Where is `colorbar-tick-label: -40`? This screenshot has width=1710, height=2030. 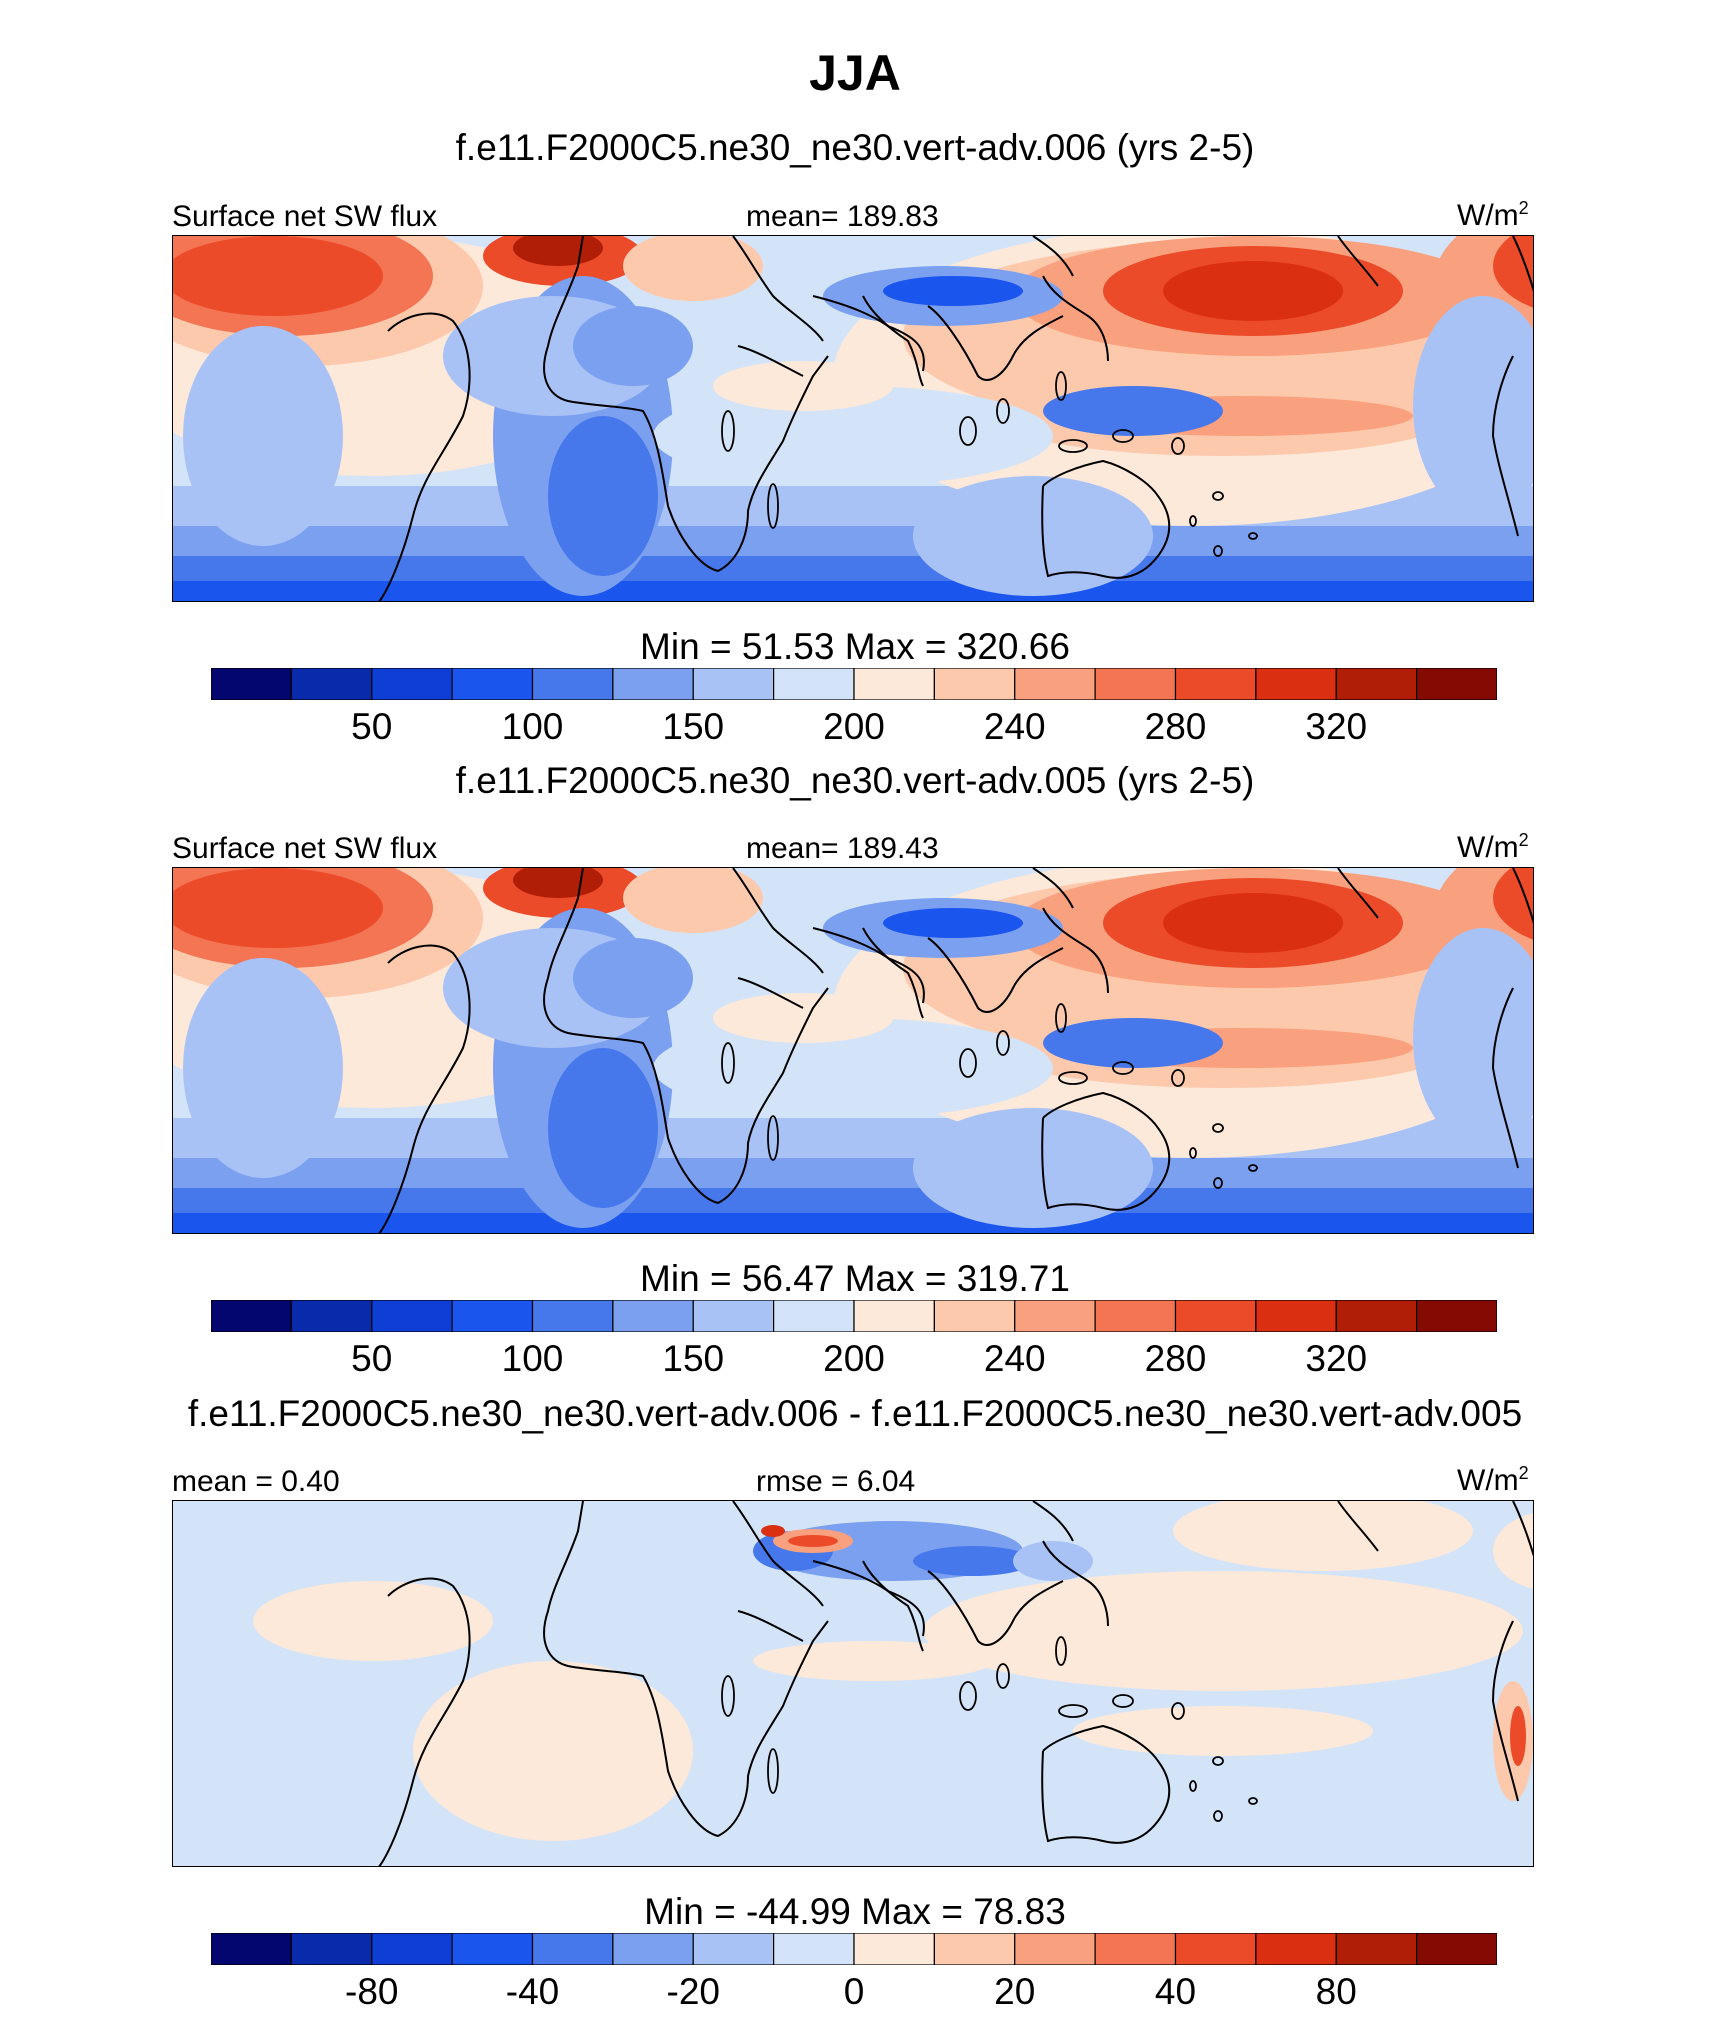
colorbar-tick-label: -40 is located at coordinates (532, 1991).